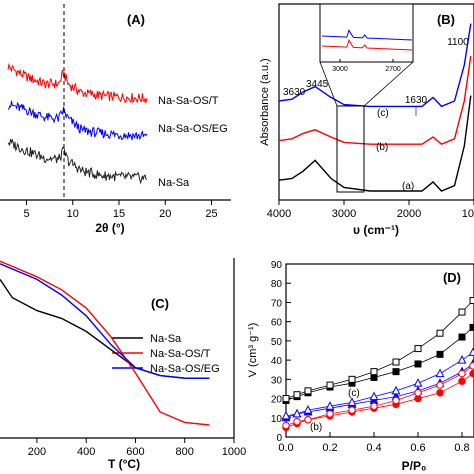 This screenshot has width=474, height=474. I want to click on panel-b-curves, so click(375, 107).